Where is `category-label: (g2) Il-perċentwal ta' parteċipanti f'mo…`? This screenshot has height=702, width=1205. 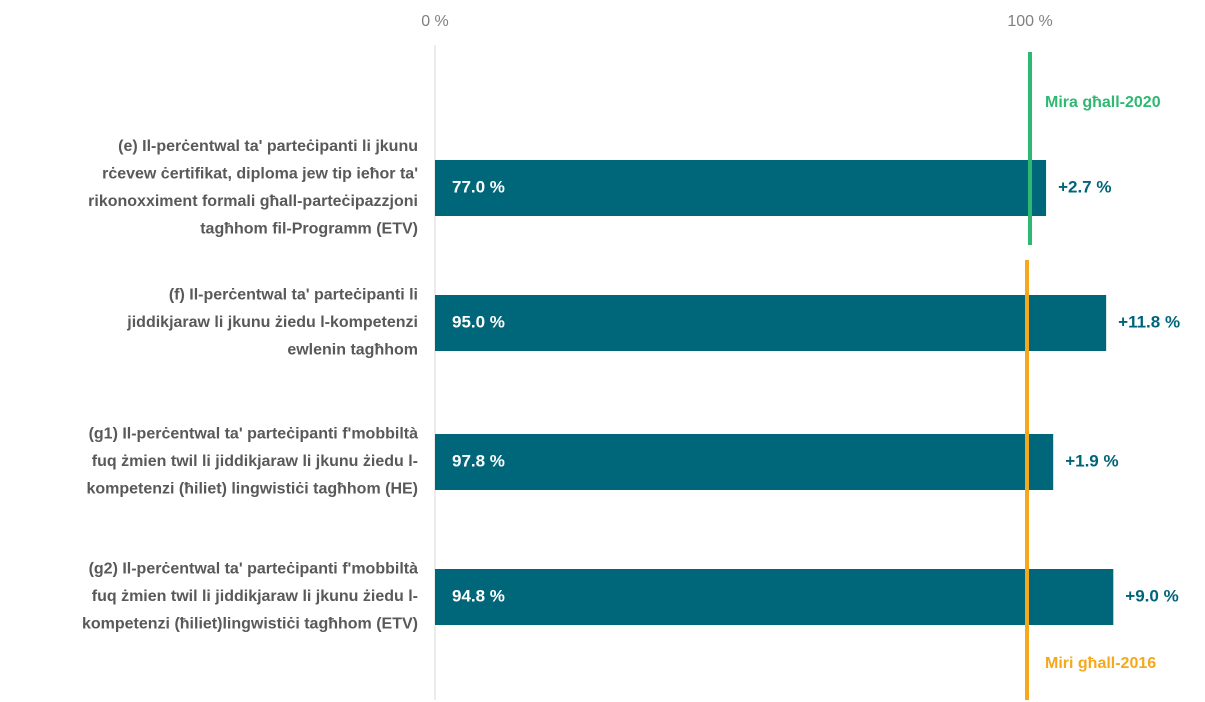 category-label: (g2) Il-perċentwal ta' parteċipanti f'mo… is located at coordinates (254, 569).